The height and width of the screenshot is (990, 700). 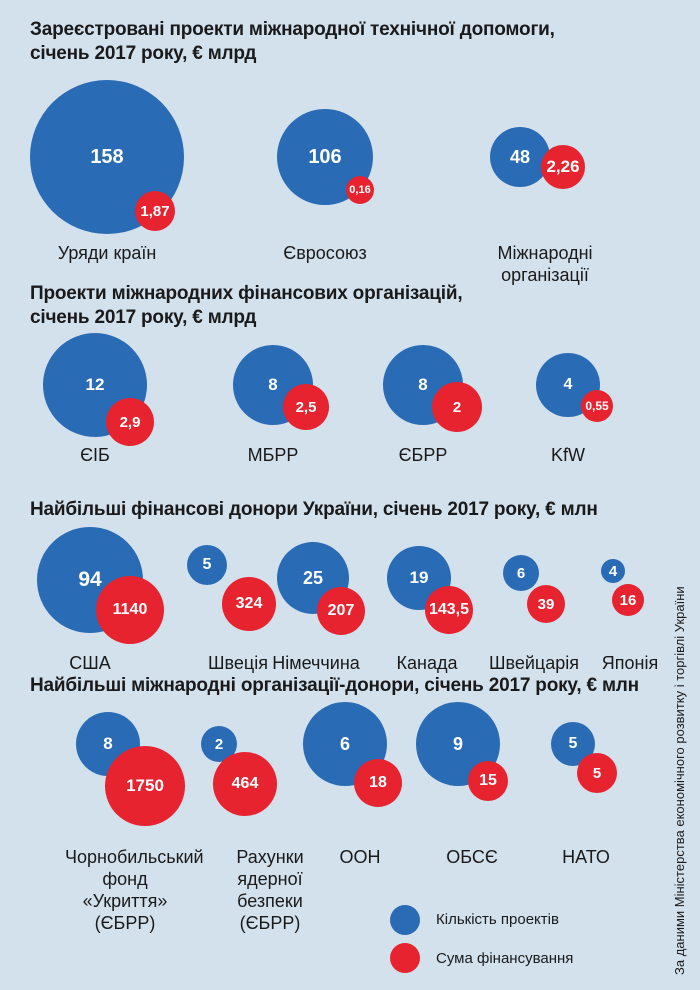 I want to click on category-label-4-5: НАТО, so click(x=586, y=857).